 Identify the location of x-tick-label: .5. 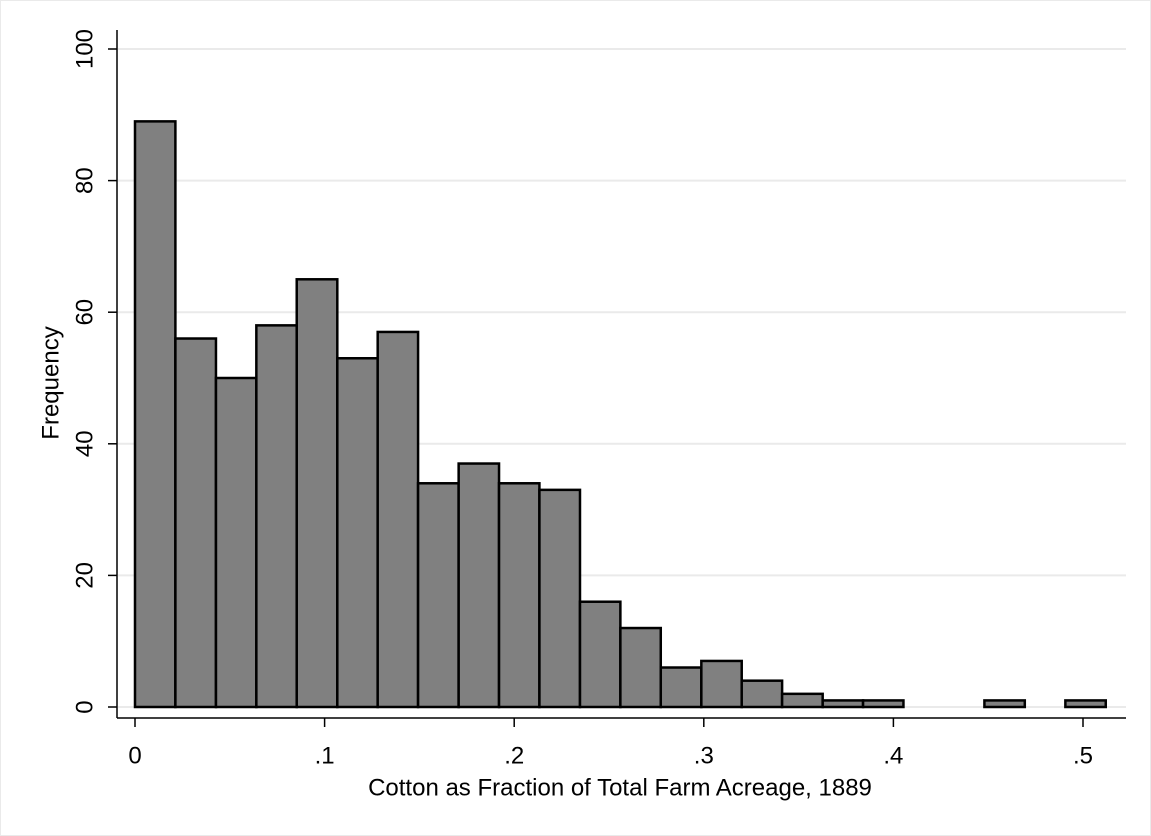
(1083, 755).